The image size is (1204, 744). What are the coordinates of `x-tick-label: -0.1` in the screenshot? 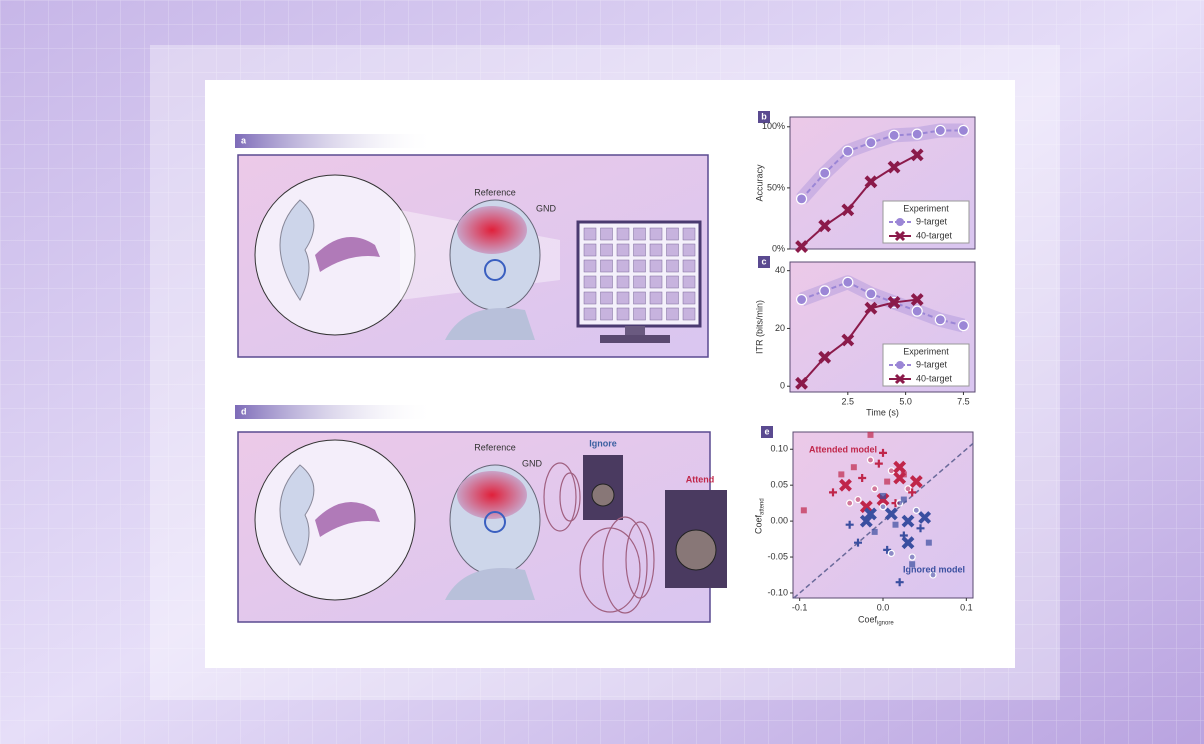 It's located at (800, 607).